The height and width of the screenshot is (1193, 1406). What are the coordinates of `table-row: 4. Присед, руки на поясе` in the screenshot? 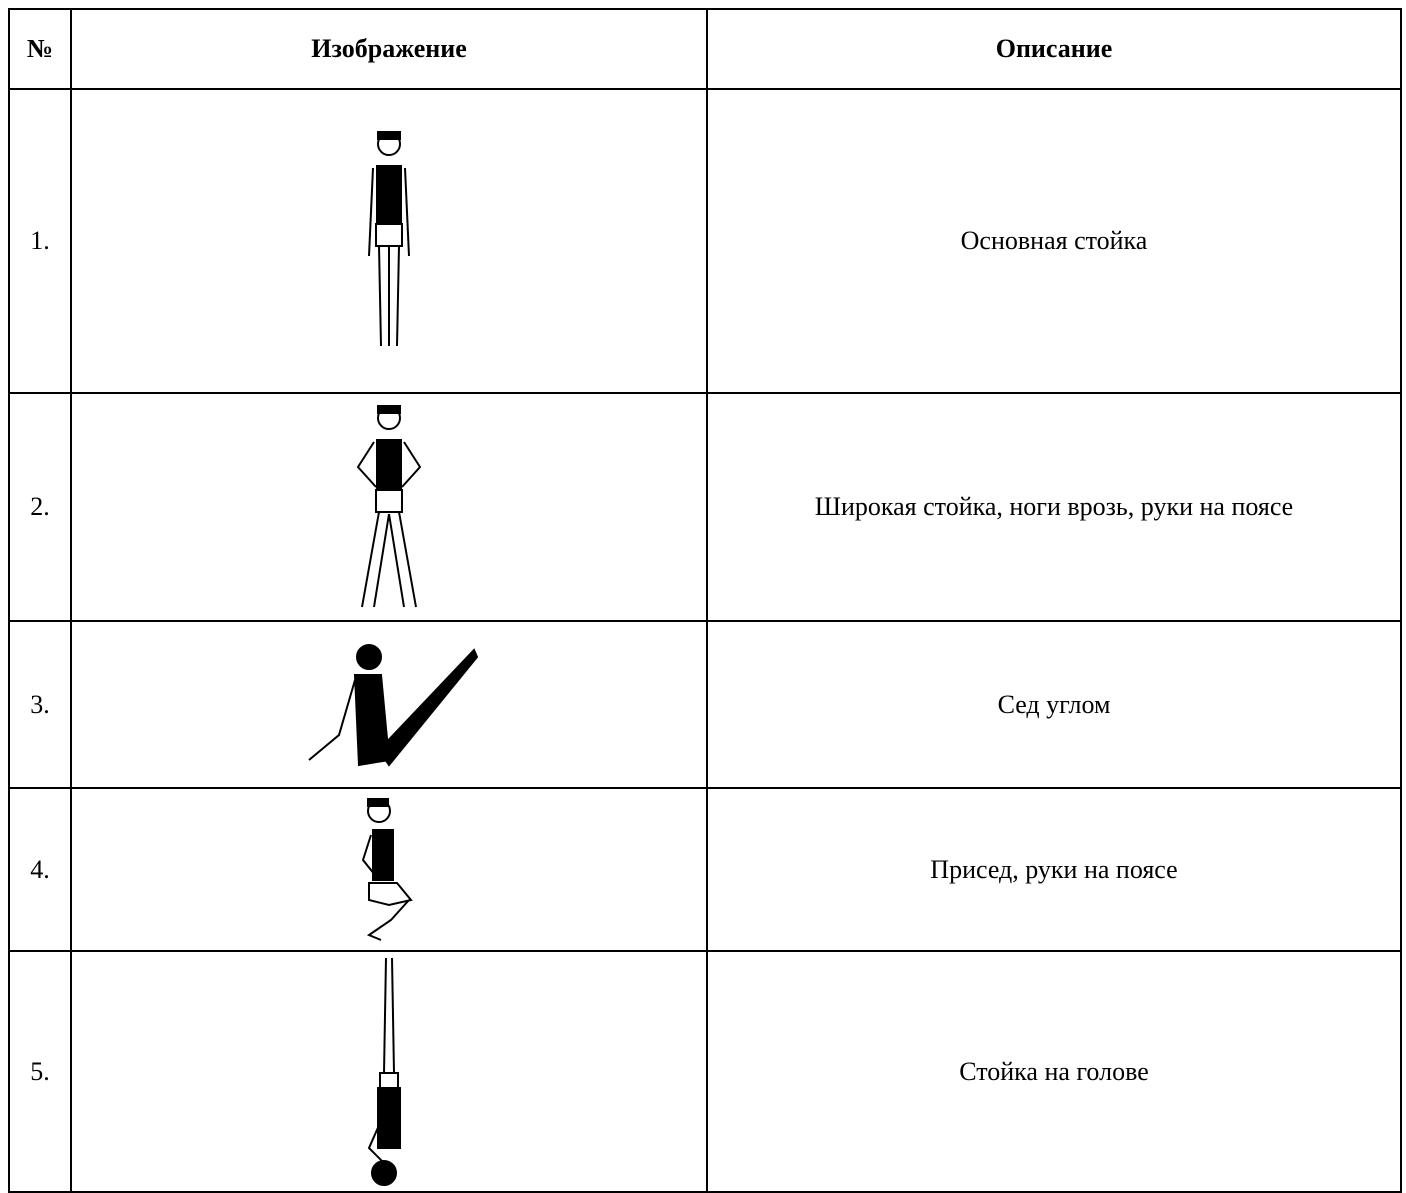 It's located at (705, 869).